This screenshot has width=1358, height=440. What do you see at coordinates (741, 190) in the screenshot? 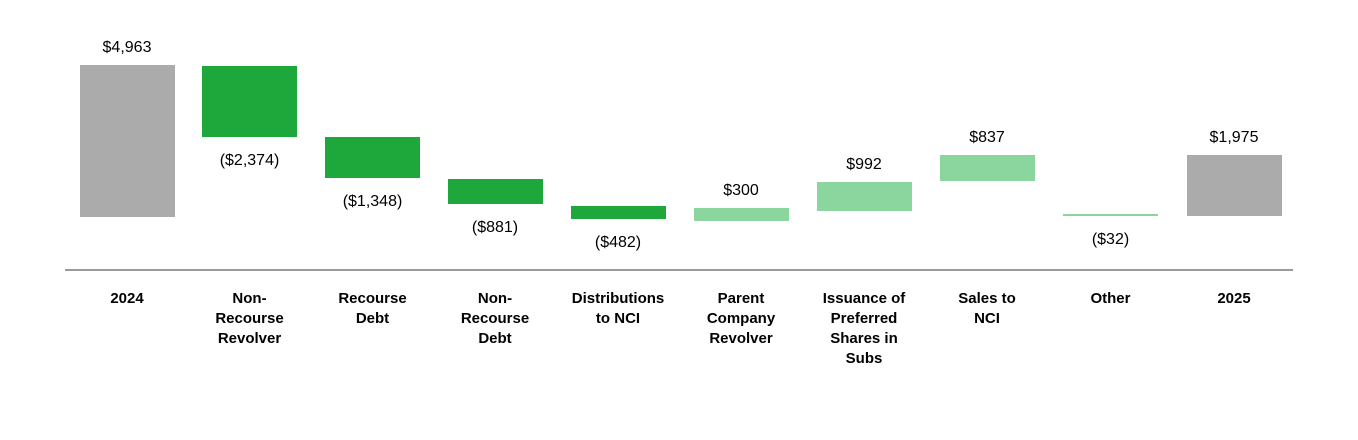
I see `value-label-parent-company-revolver: $300` at bounding box center [741, 190].